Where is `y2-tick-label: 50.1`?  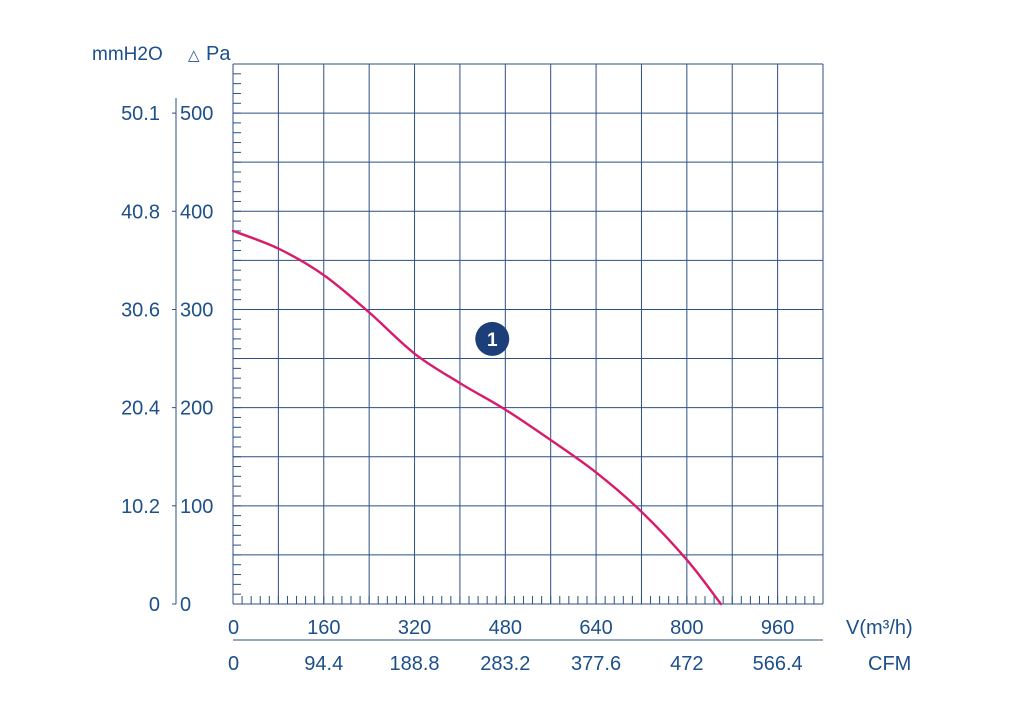
y2-tick-label: 50.1 is located at coordinates (140, 114).